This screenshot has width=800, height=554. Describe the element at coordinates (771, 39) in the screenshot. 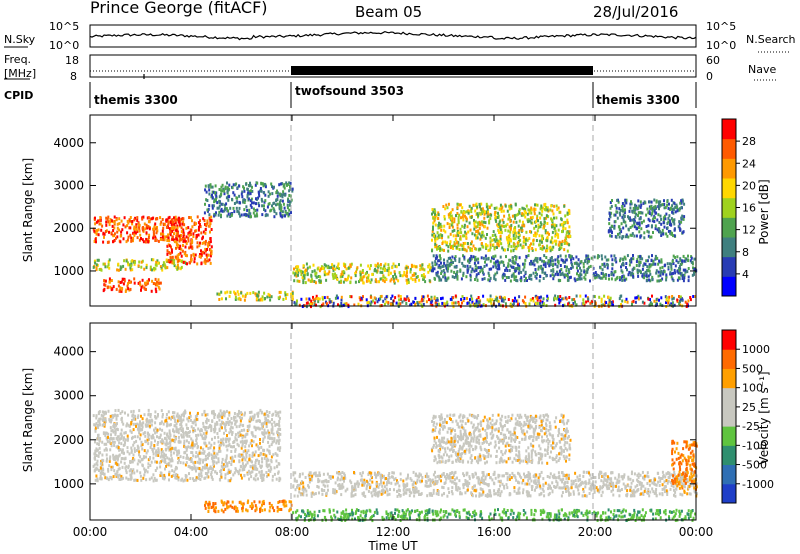

I see `noise-right-label: N.Search` at that location.